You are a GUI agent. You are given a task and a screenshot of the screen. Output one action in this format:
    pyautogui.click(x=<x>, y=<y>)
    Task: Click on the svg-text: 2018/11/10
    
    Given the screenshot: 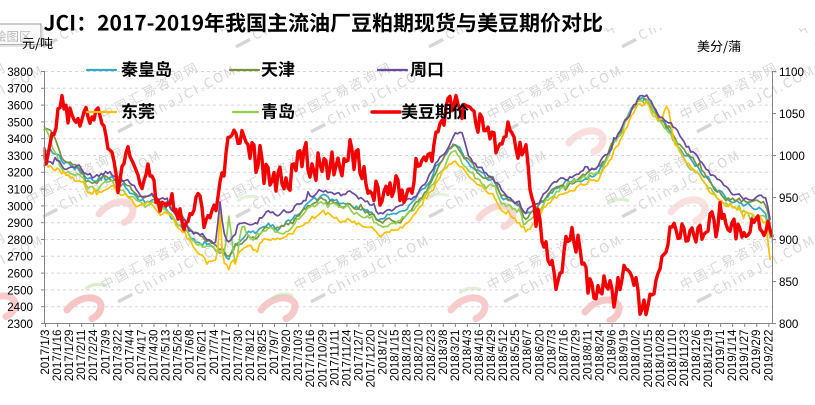 What is the action you would take?
    pyautogui.click(x=672, y=358)
    